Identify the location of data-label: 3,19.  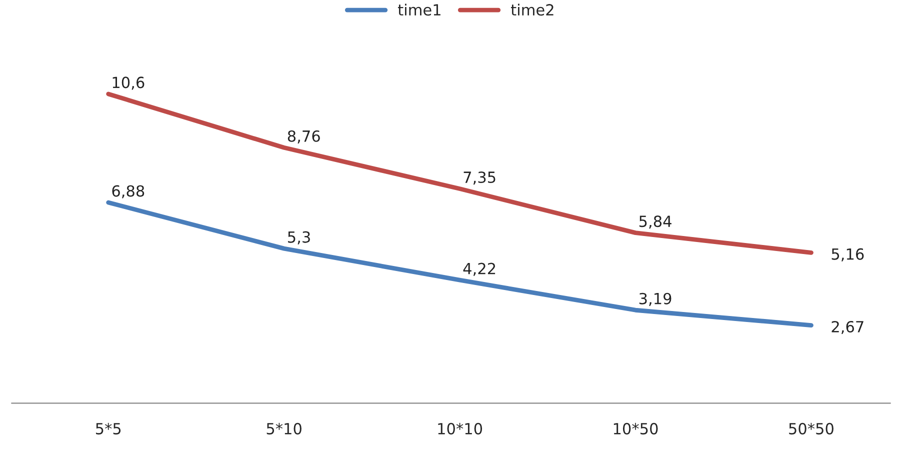
(655, 299).